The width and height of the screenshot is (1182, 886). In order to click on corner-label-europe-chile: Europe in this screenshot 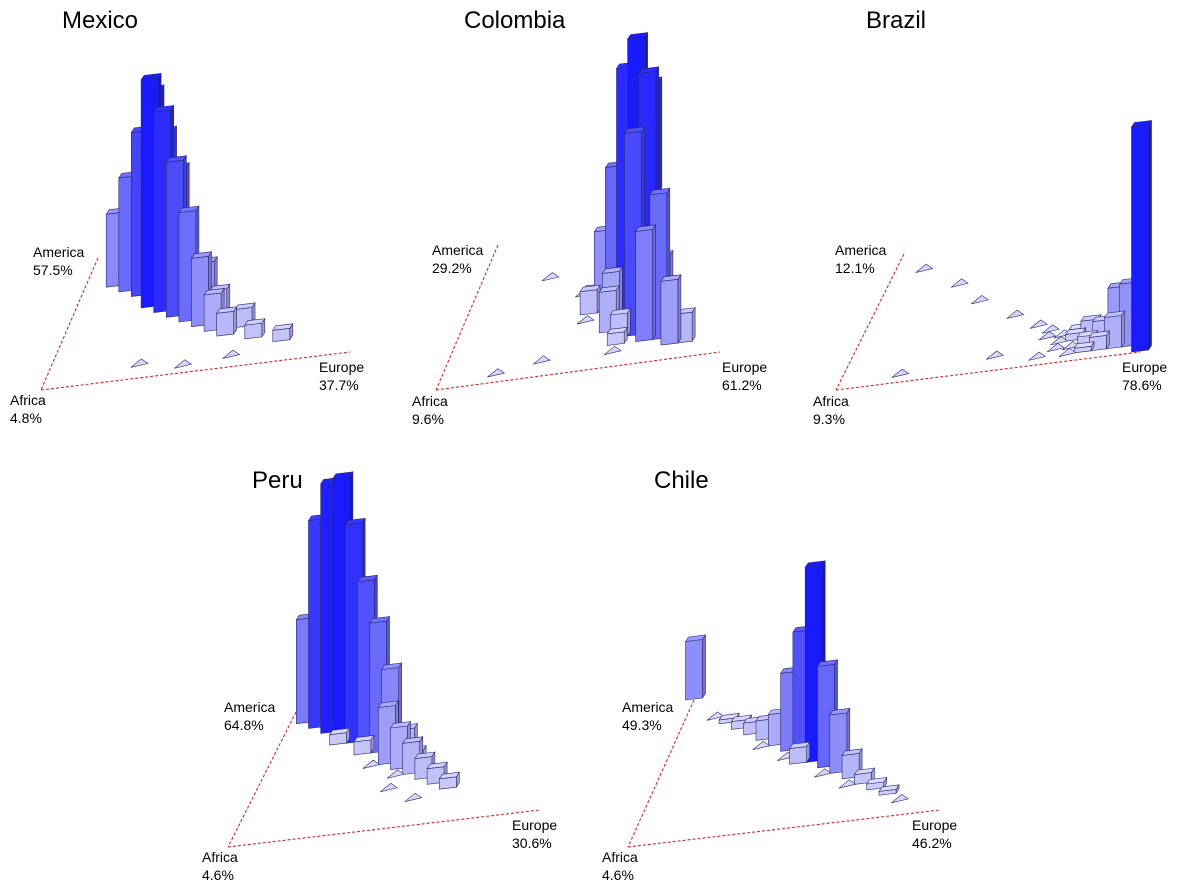, I will do `click(934, 825)`.